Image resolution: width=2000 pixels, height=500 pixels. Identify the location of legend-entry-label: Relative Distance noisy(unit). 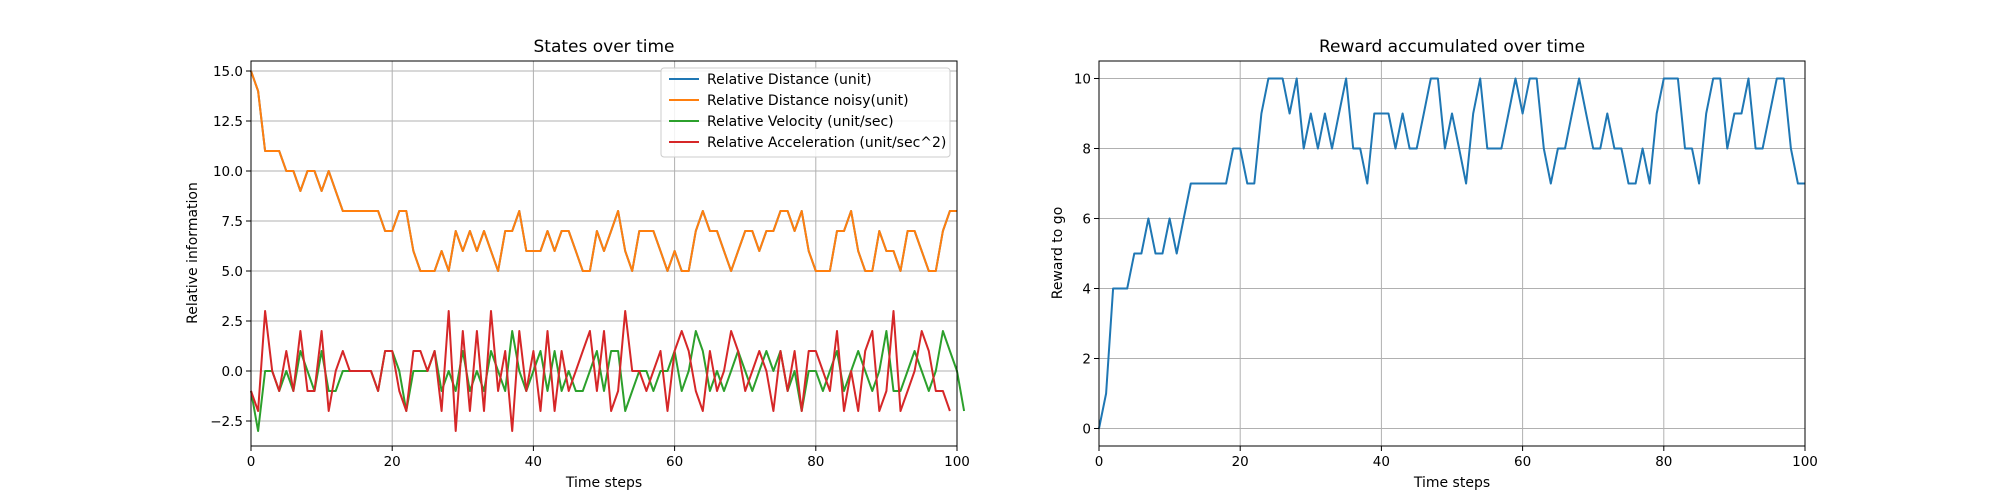
(808, 101).